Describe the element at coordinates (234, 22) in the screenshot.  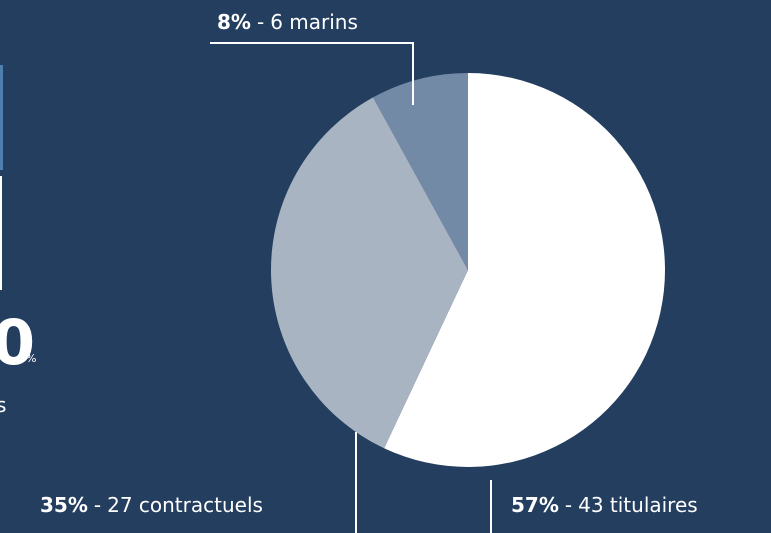
I see `value-label: 8%` at that location.